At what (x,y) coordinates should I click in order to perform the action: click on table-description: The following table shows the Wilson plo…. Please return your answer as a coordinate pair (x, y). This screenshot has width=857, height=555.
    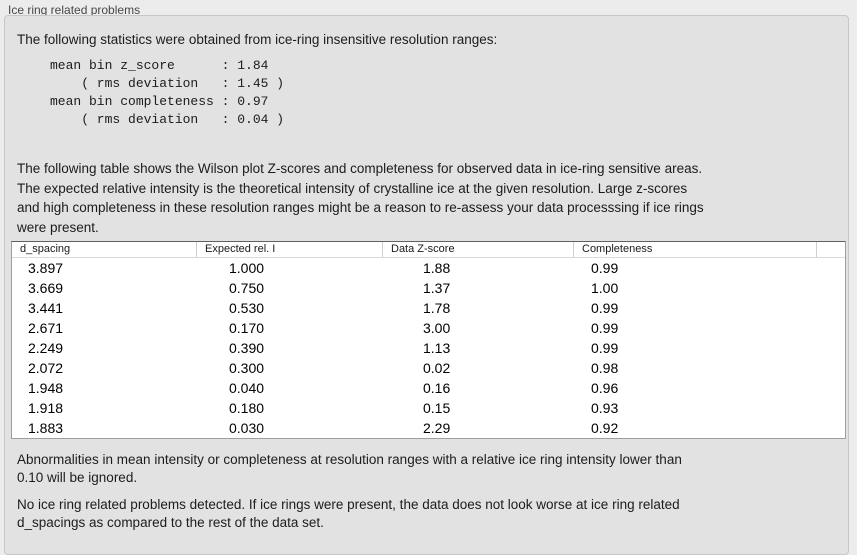
    Looking at the image, I should click on (360, 198).